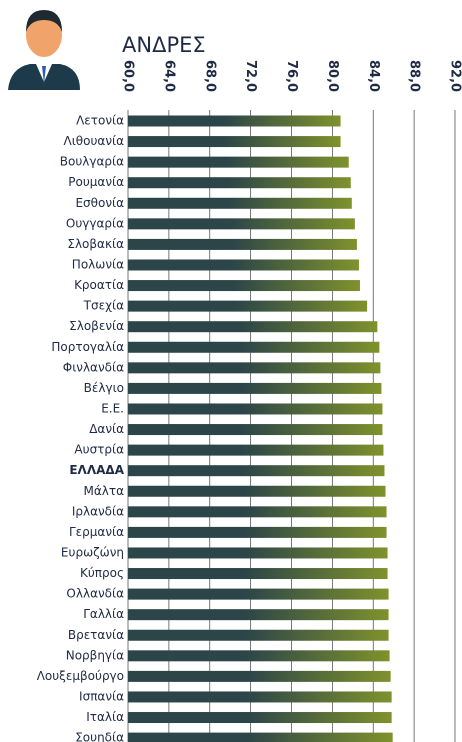 The height and width of the screenshot is (742, 462). I want to click on y-tick-label: Φινλανδία, so click(93, 367).